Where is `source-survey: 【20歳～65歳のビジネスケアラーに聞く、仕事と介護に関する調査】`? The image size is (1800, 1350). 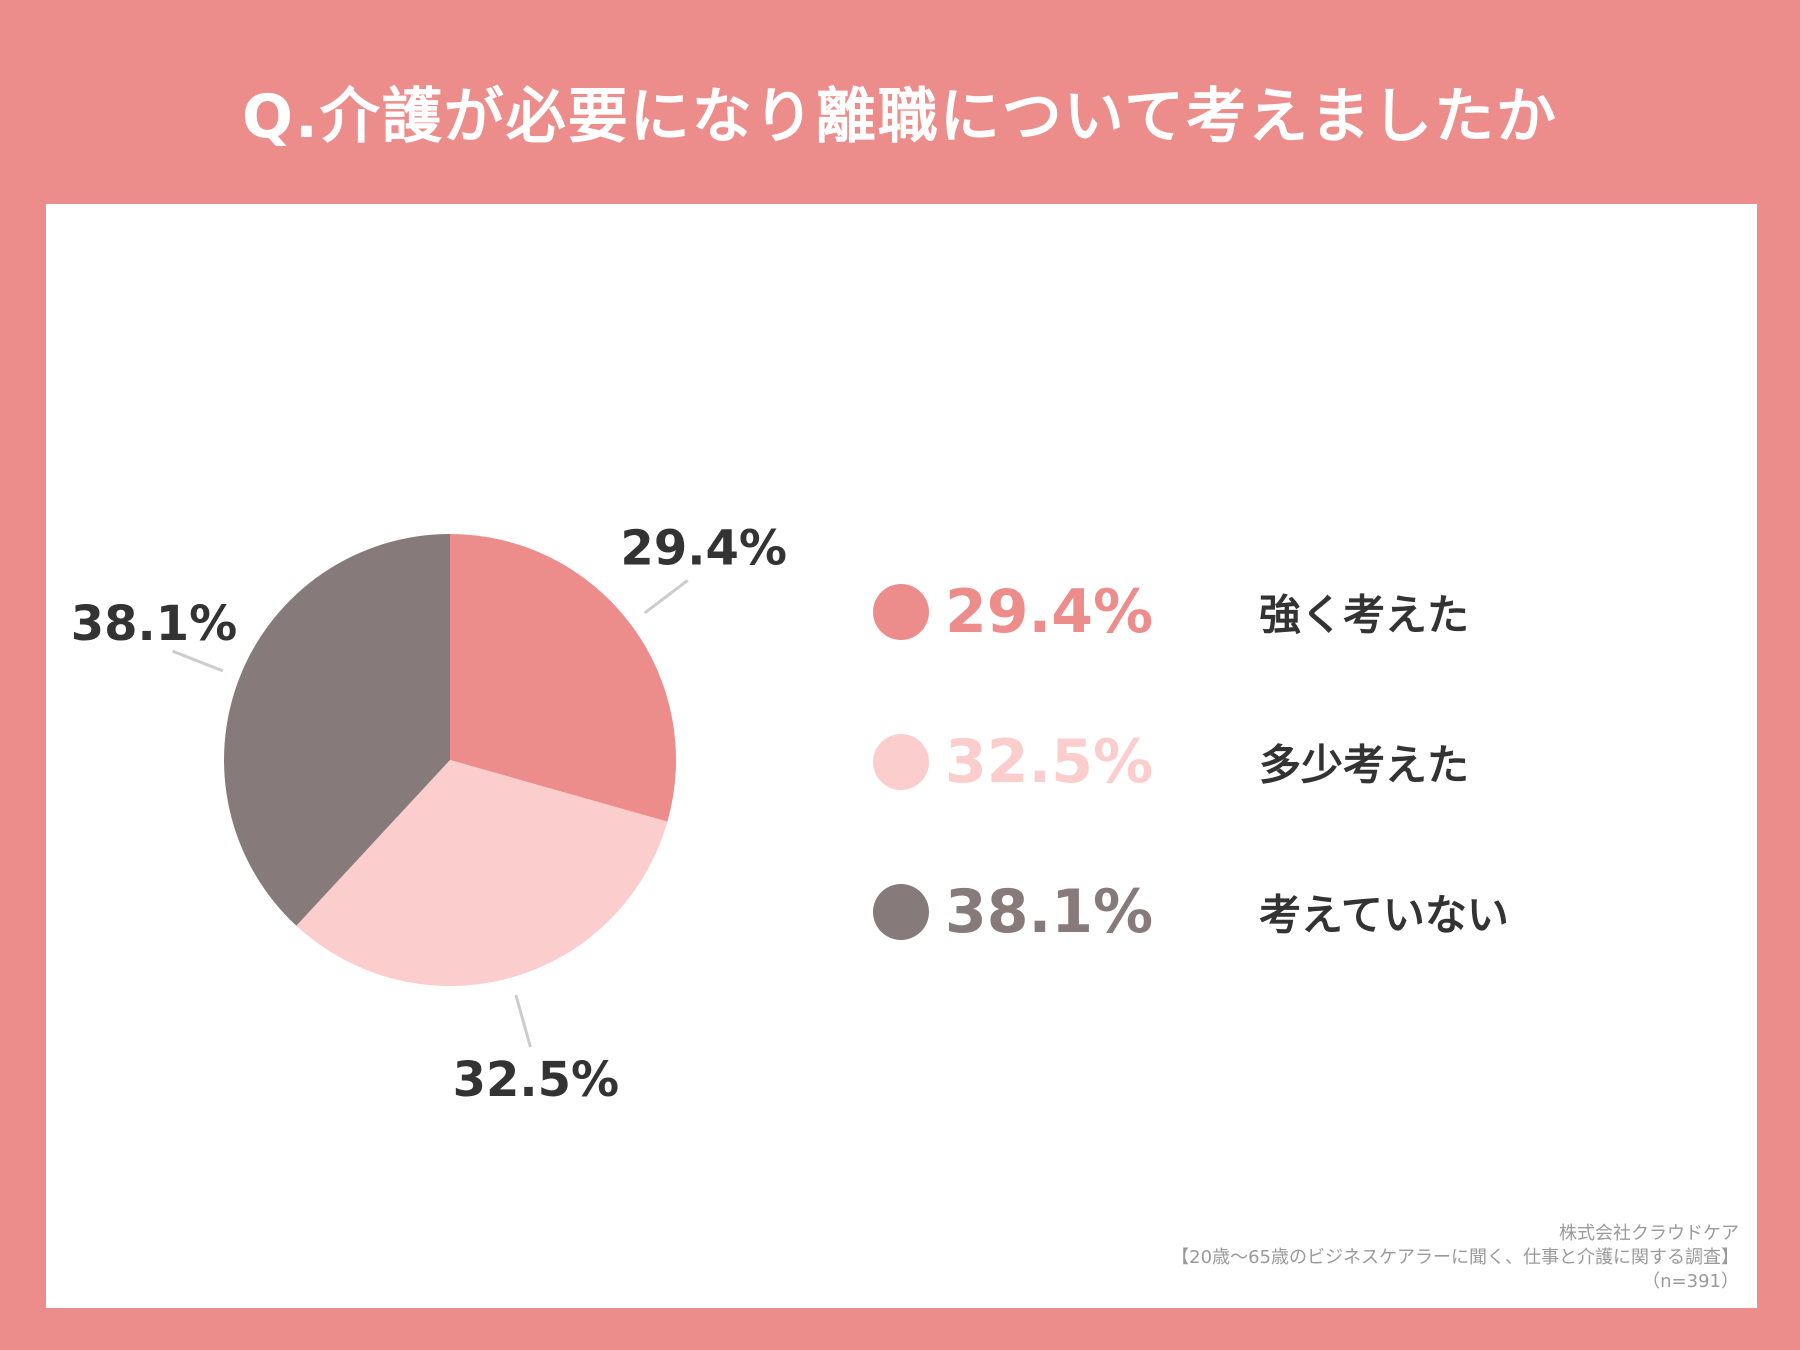 source-survey: 【20歳～65歳のビジネスケアラーに聞く、仕事と介護に関する調査】 is located at coordinates (1455, 1257).